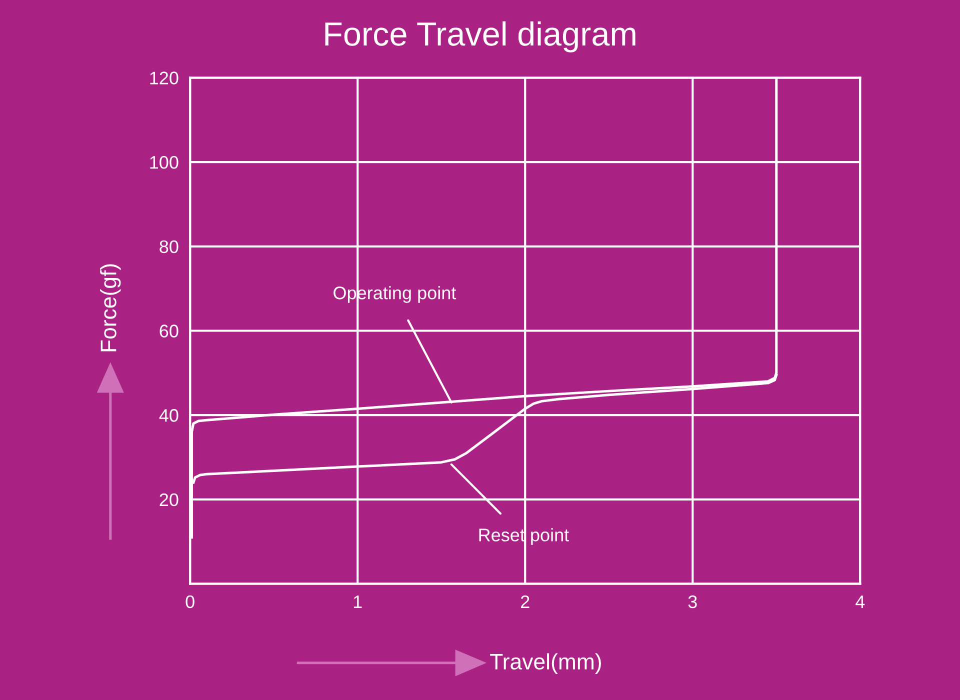  What do you see at coordinates (164, 78) in the screenshot?
I see `y-tick-label: 120` at bounding box center [164, 78].